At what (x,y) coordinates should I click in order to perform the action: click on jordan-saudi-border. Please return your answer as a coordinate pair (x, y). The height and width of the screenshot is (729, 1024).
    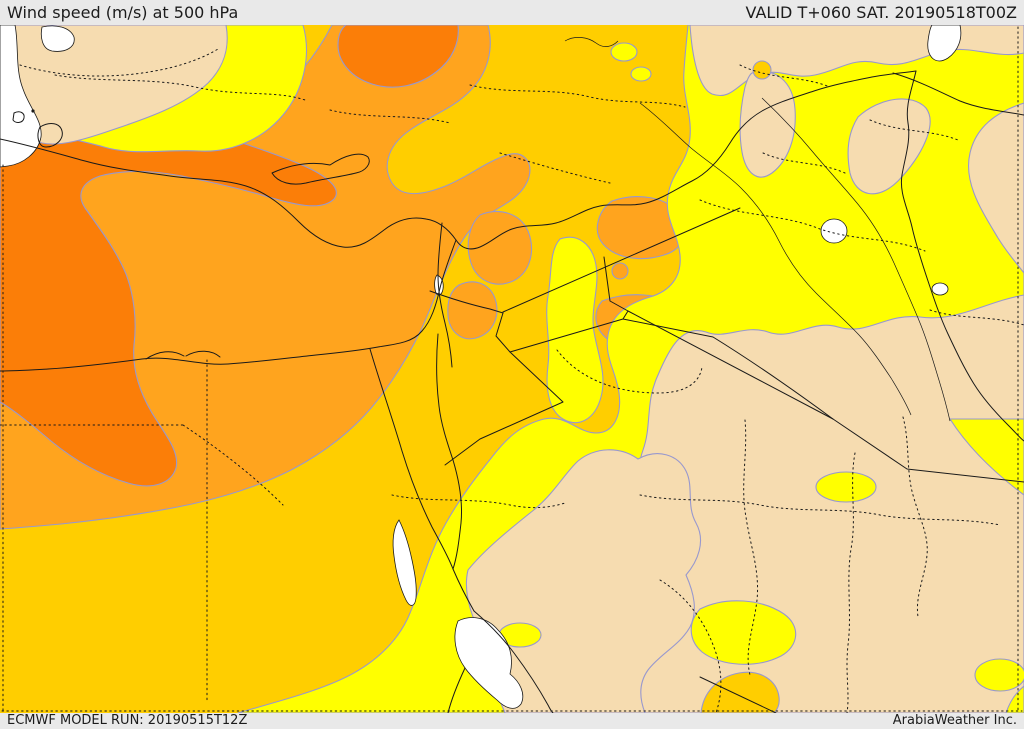
    Looking at the image, I should click on (664, 366).